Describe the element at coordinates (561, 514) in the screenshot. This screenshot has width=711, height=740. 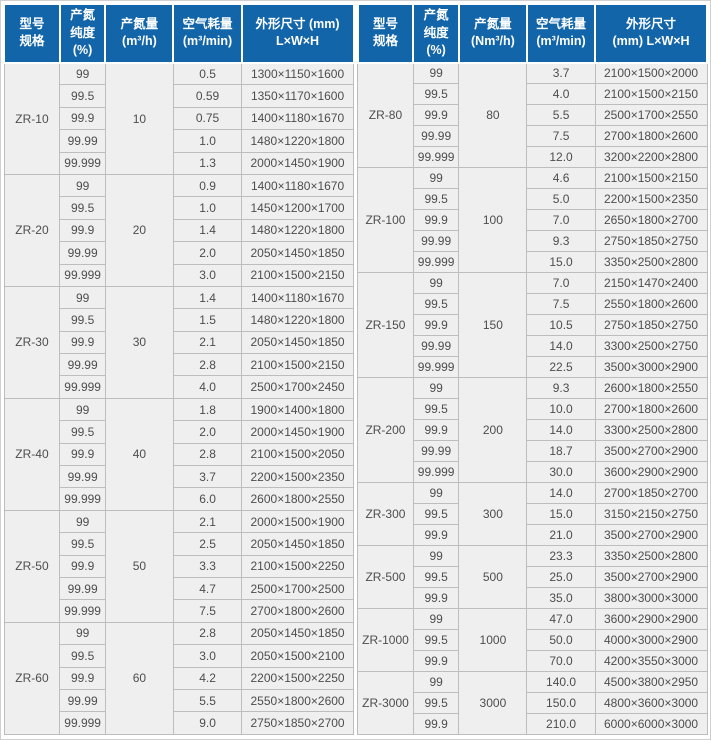
I see `air-consumption-cell: 15.0` at that location.